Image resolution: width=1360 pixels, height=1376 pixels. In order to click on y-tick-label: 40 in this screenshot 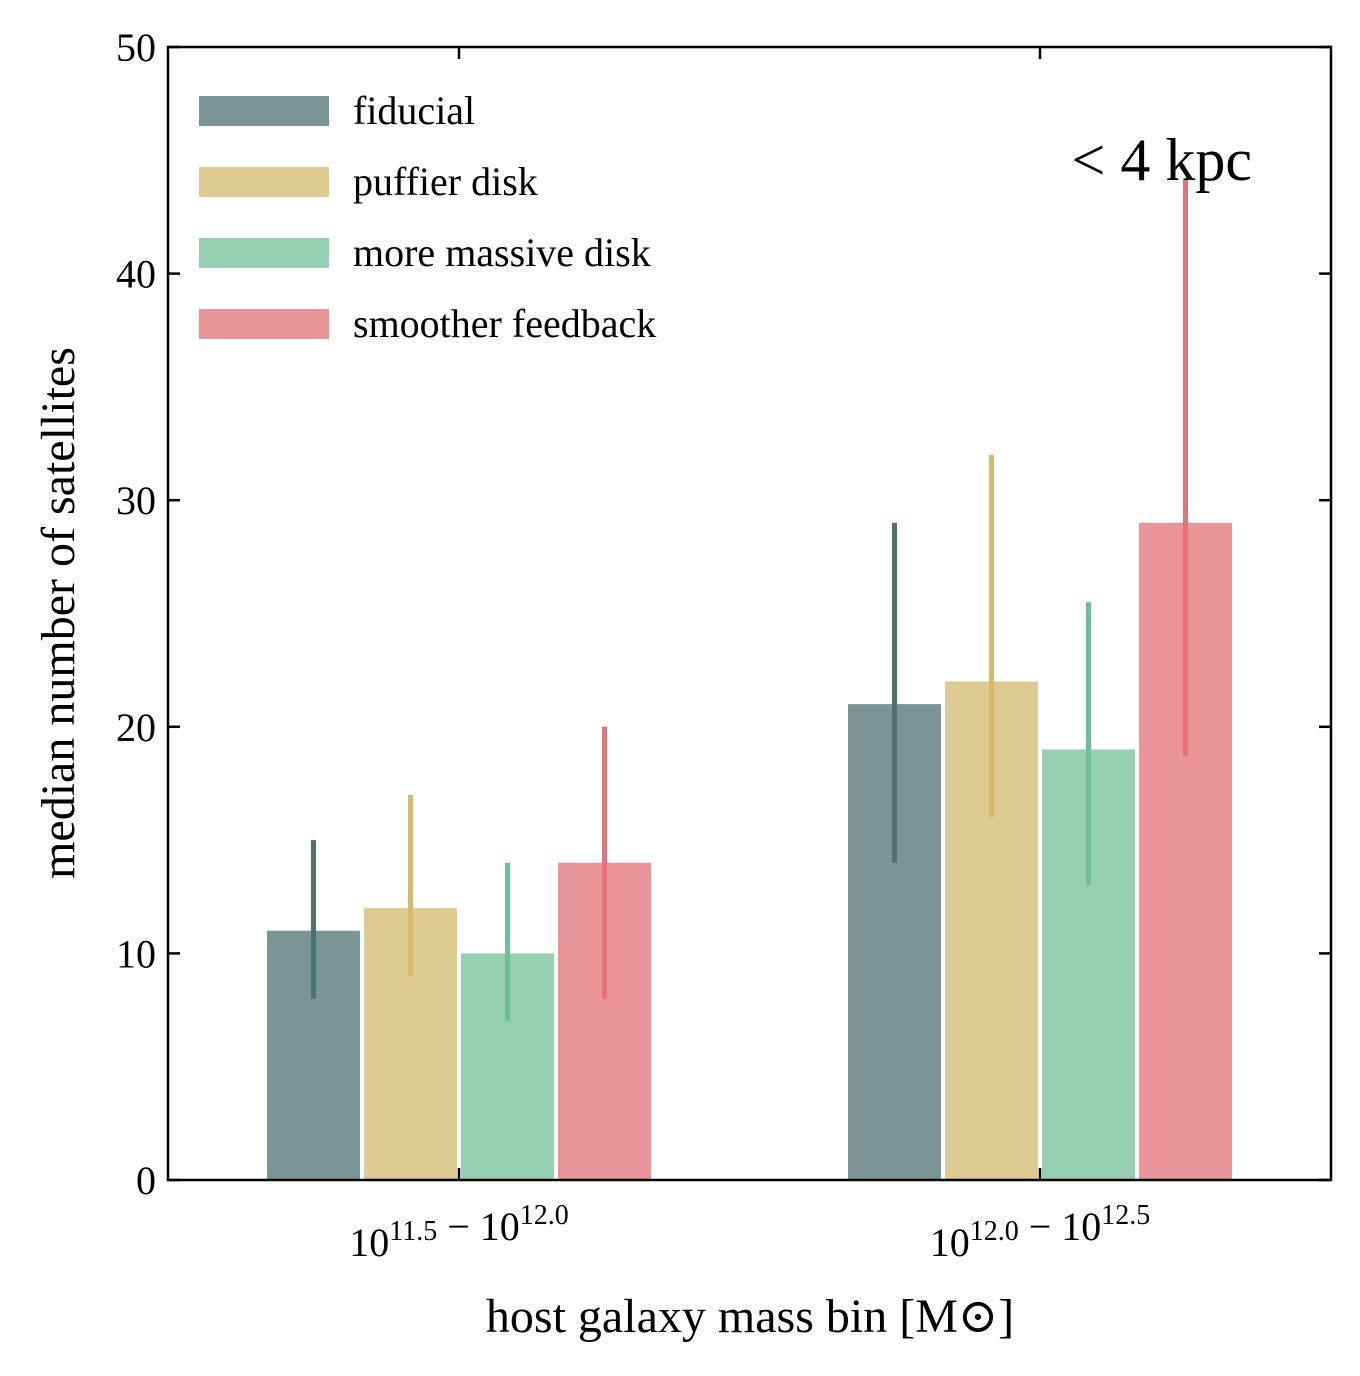, I will do `click(136, 274)`.